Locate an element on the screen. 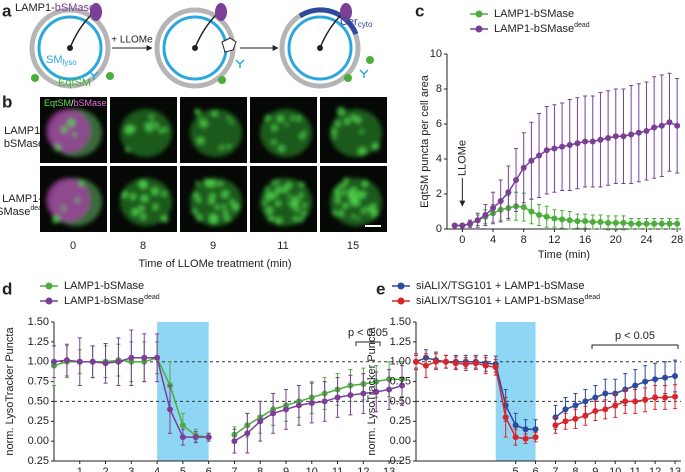 The width and height of the screenshot is (685, 472). x-tick-label: 12 is located at coordinates (363, 469).